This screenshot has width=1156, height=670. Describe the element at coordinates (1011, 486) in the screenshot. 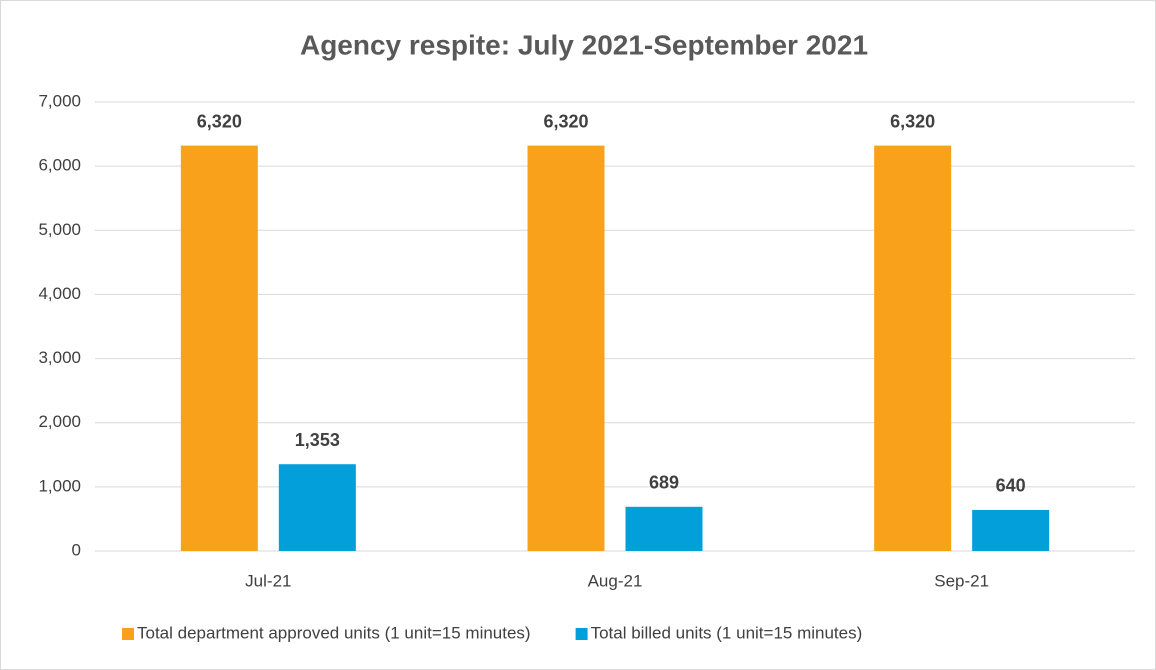

I see `value-label: 640` at that location.